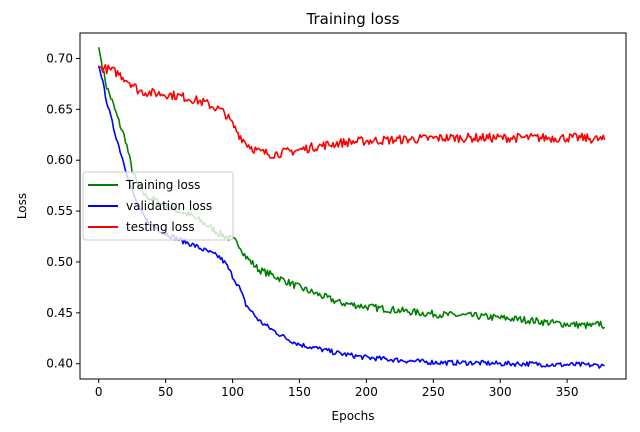 This screenshot has height=432, width=640. What do you see at coordinates (162, 185) in the screenshot?
I see `legend-label-training: Training loss` at bounding box center [162, 185].